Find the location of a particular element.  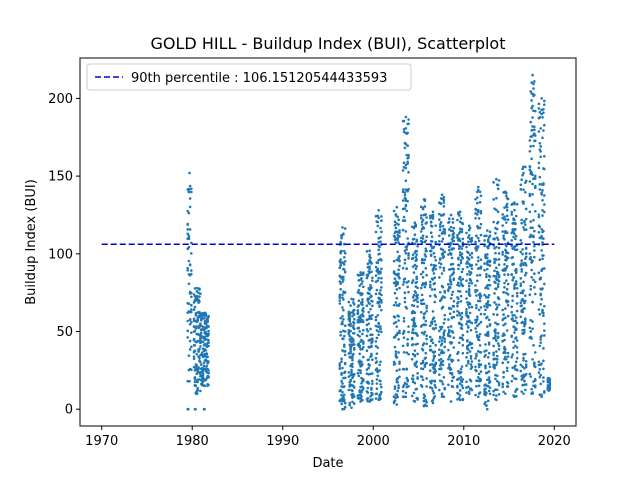

legend-box is located at coordinates (249, 77).